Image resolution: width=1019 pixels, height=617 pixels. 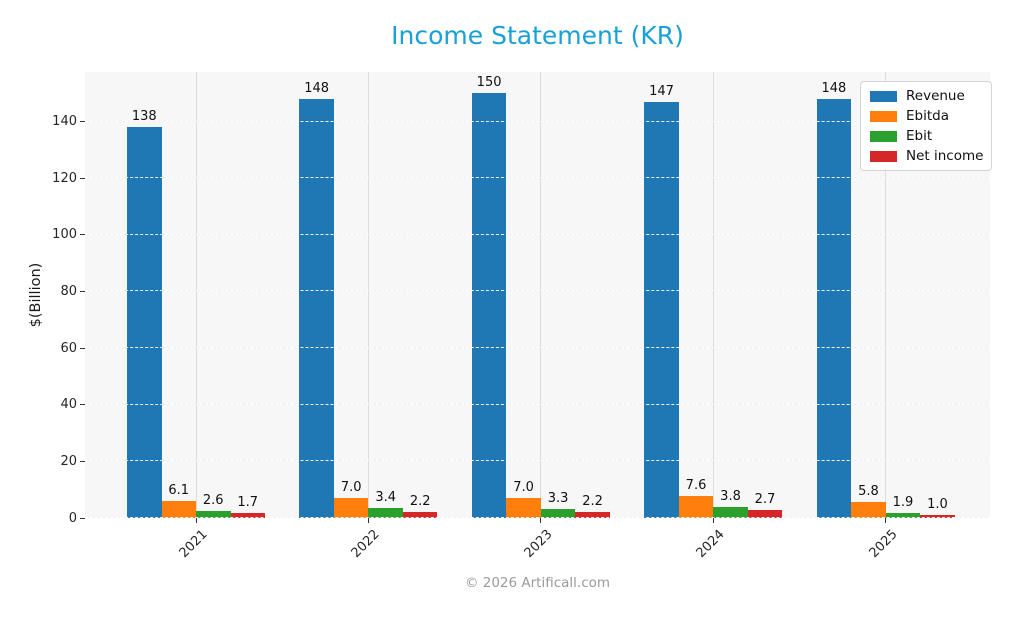 I want to click on legend-swatch-net-income, so click(x=883, y=156).